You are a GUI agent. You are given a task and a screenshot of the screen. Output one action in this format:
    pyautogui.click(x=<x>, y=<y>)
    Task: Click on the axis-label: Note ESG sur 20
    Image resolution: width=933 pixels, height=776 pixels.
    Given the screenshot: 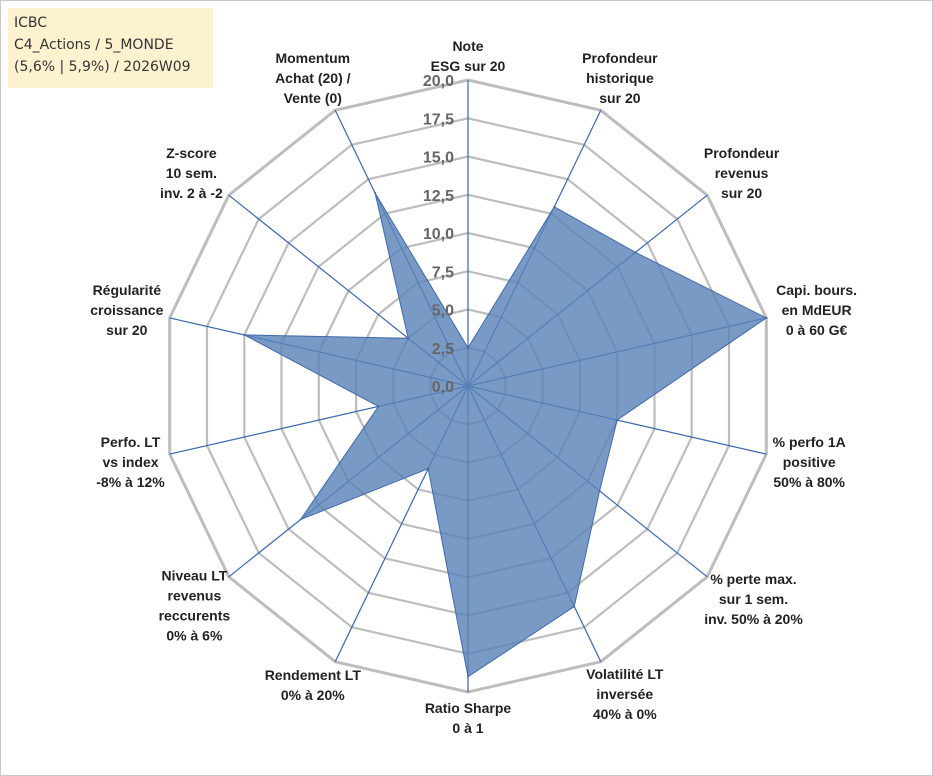 What is the action you would take?
    pyautogui.click(x=468, y=56)
    